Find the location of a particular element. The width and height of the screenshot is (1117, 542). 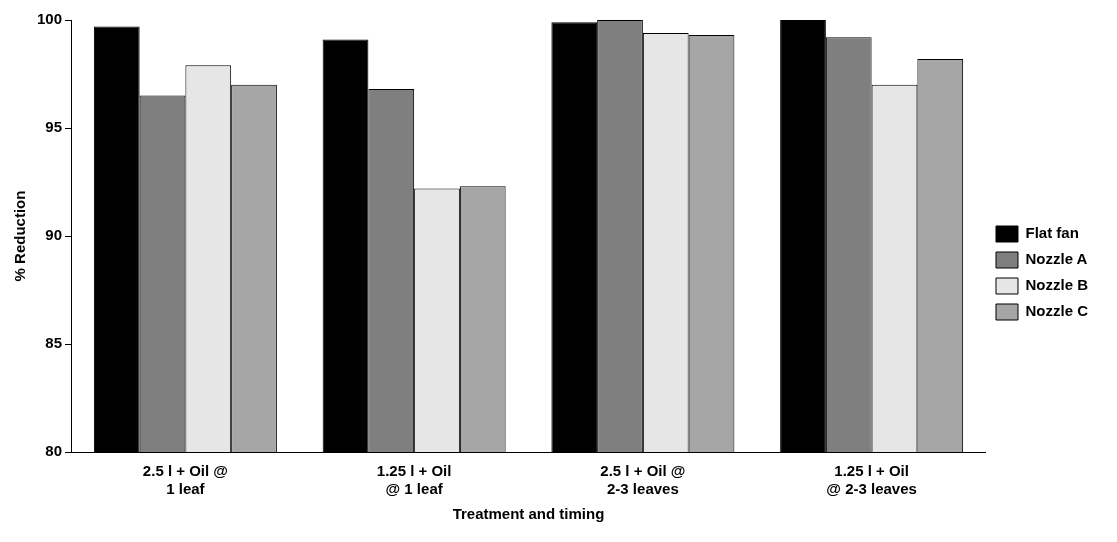

legend-label: Nozzle C is located at coordinates (1057, 311).